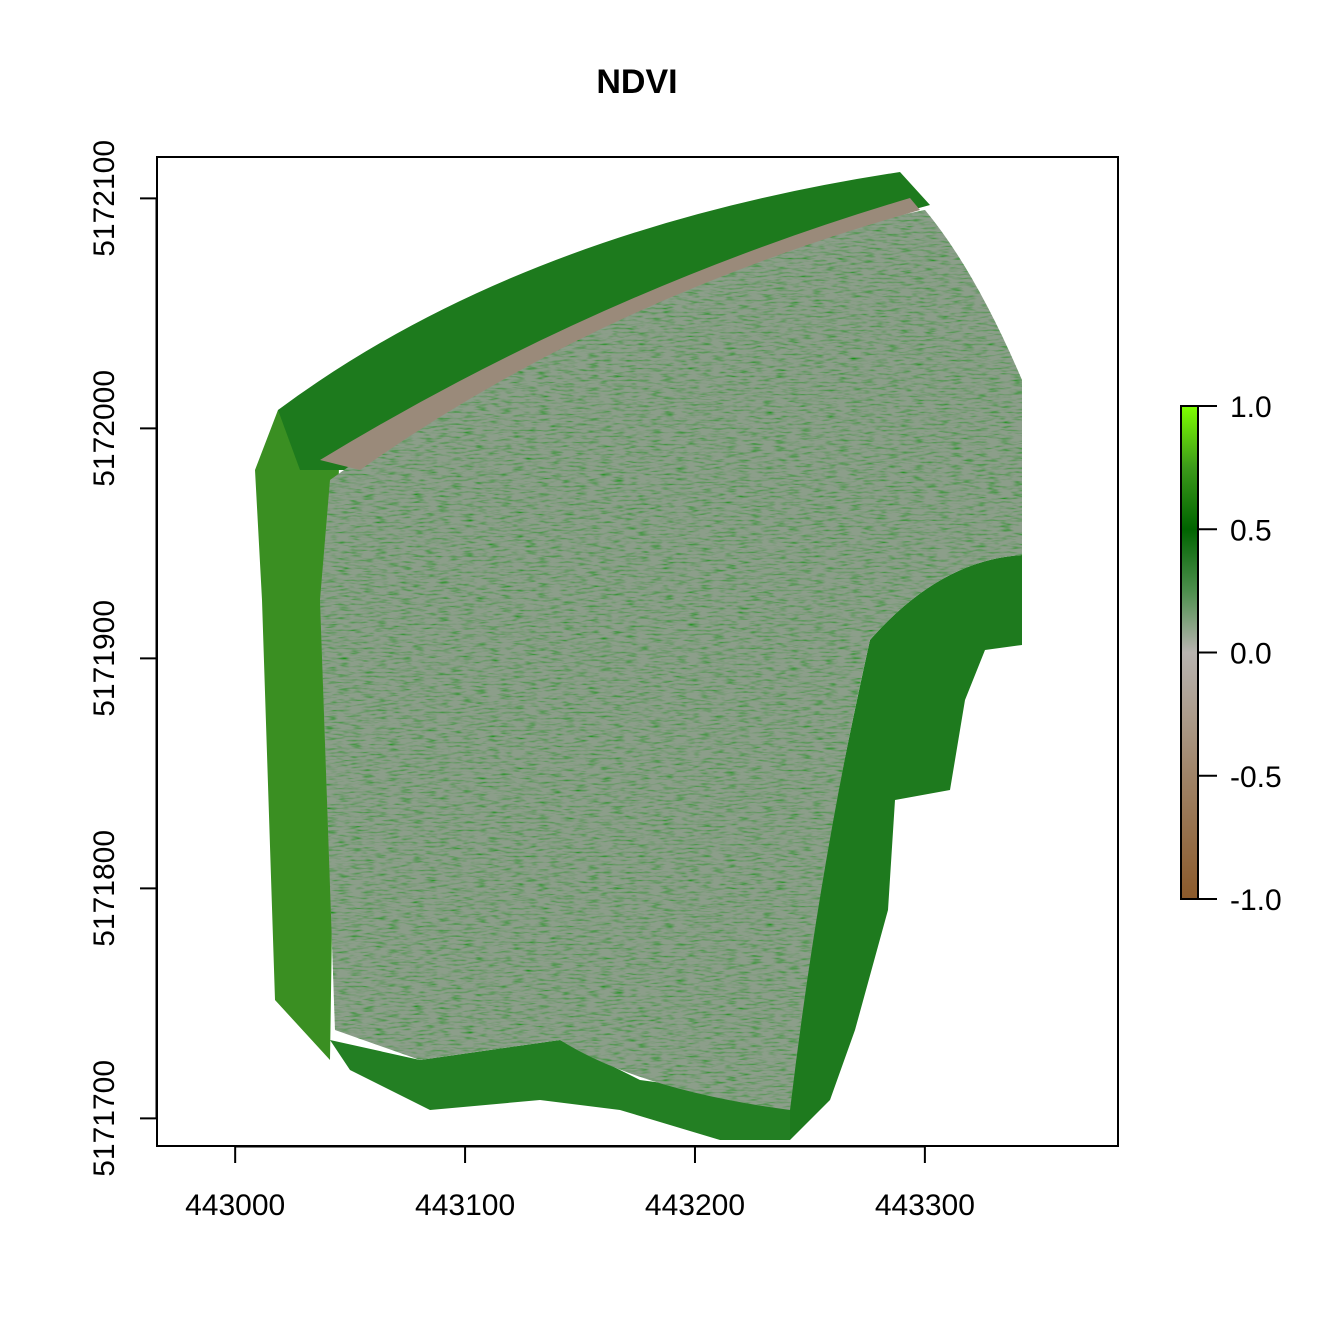 This screenshot has width=1344, height=1342. What do you see at coordinates (104, 1118) in the screenshot?
I see `y-tick-label: 5171700` at bounding box center [104, 1118].